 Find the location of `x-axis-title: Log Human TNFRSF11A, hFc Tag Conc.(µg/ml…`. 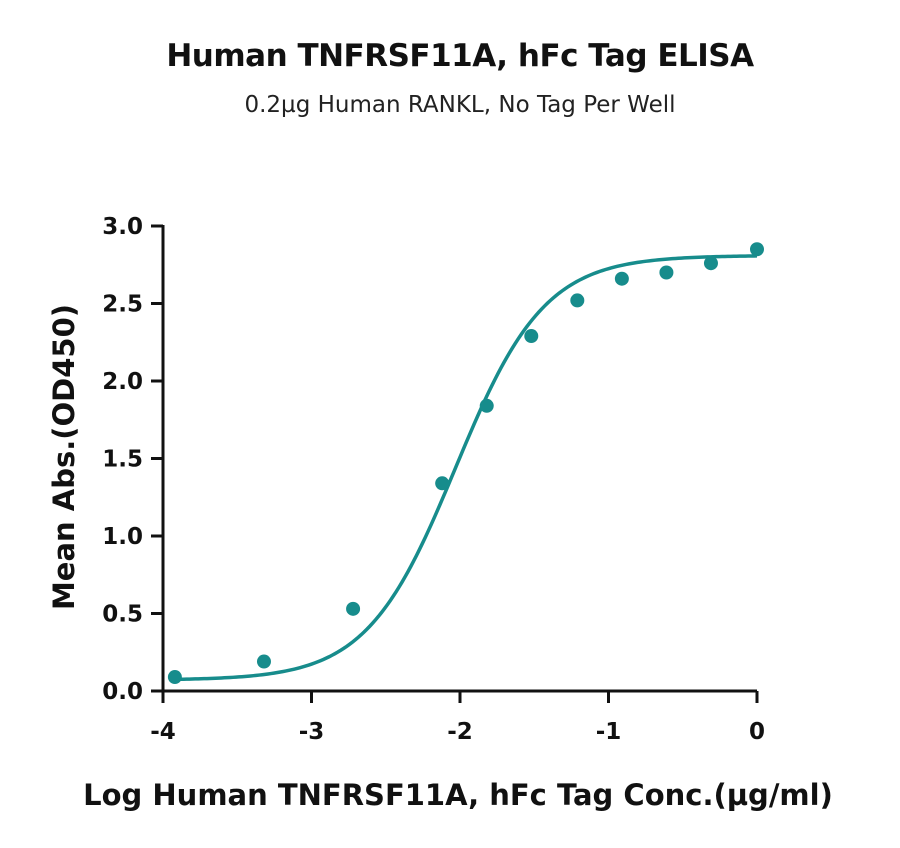

x-axis-title: Log Human TNFRSF11A, hFc Tag Conc.(µg/ml… is located at coordinates (458, 795).